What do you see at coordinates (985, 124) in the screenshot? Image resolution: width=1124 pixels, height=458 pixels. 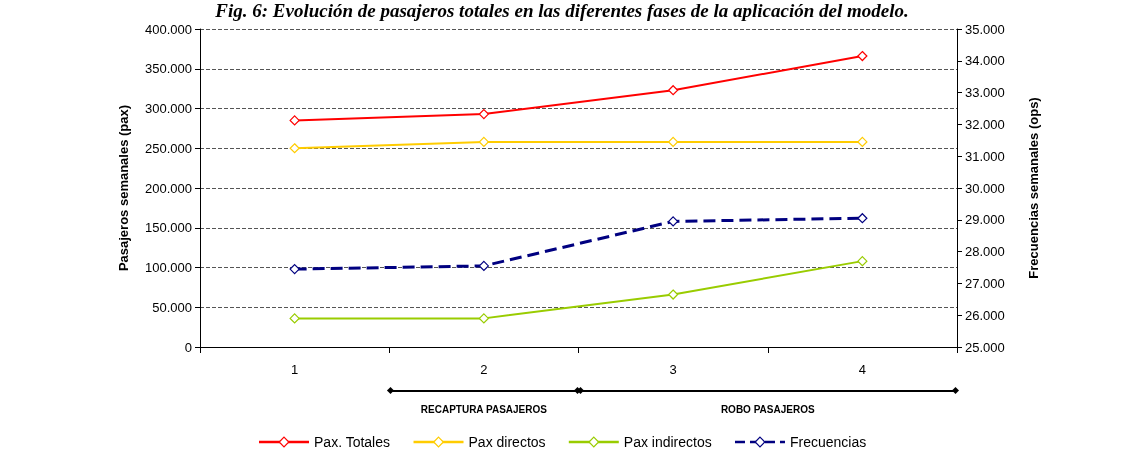 I see `y2-tick-label: 32.000` at bounding box center [985, 124].